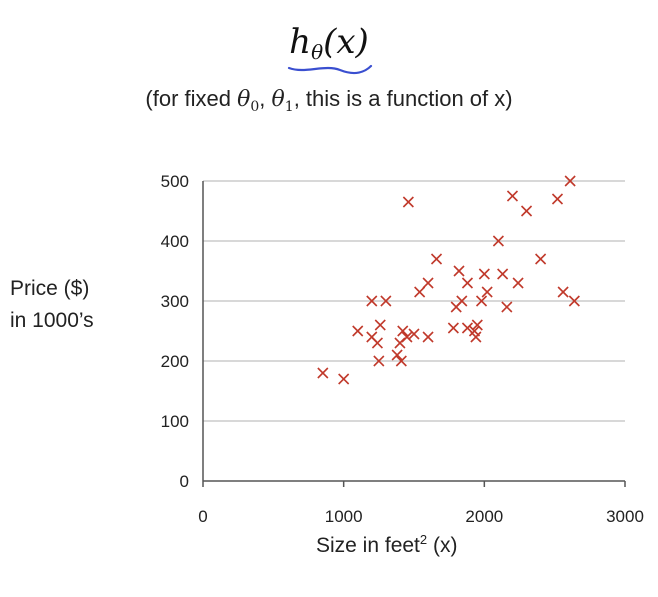 Image resolution: width=658 pixels, height=597 pixels. What do you see at coordinates (300, 42) in the screenshot?
I see `hypothesis-base: h` at bounding box center [300, 42].